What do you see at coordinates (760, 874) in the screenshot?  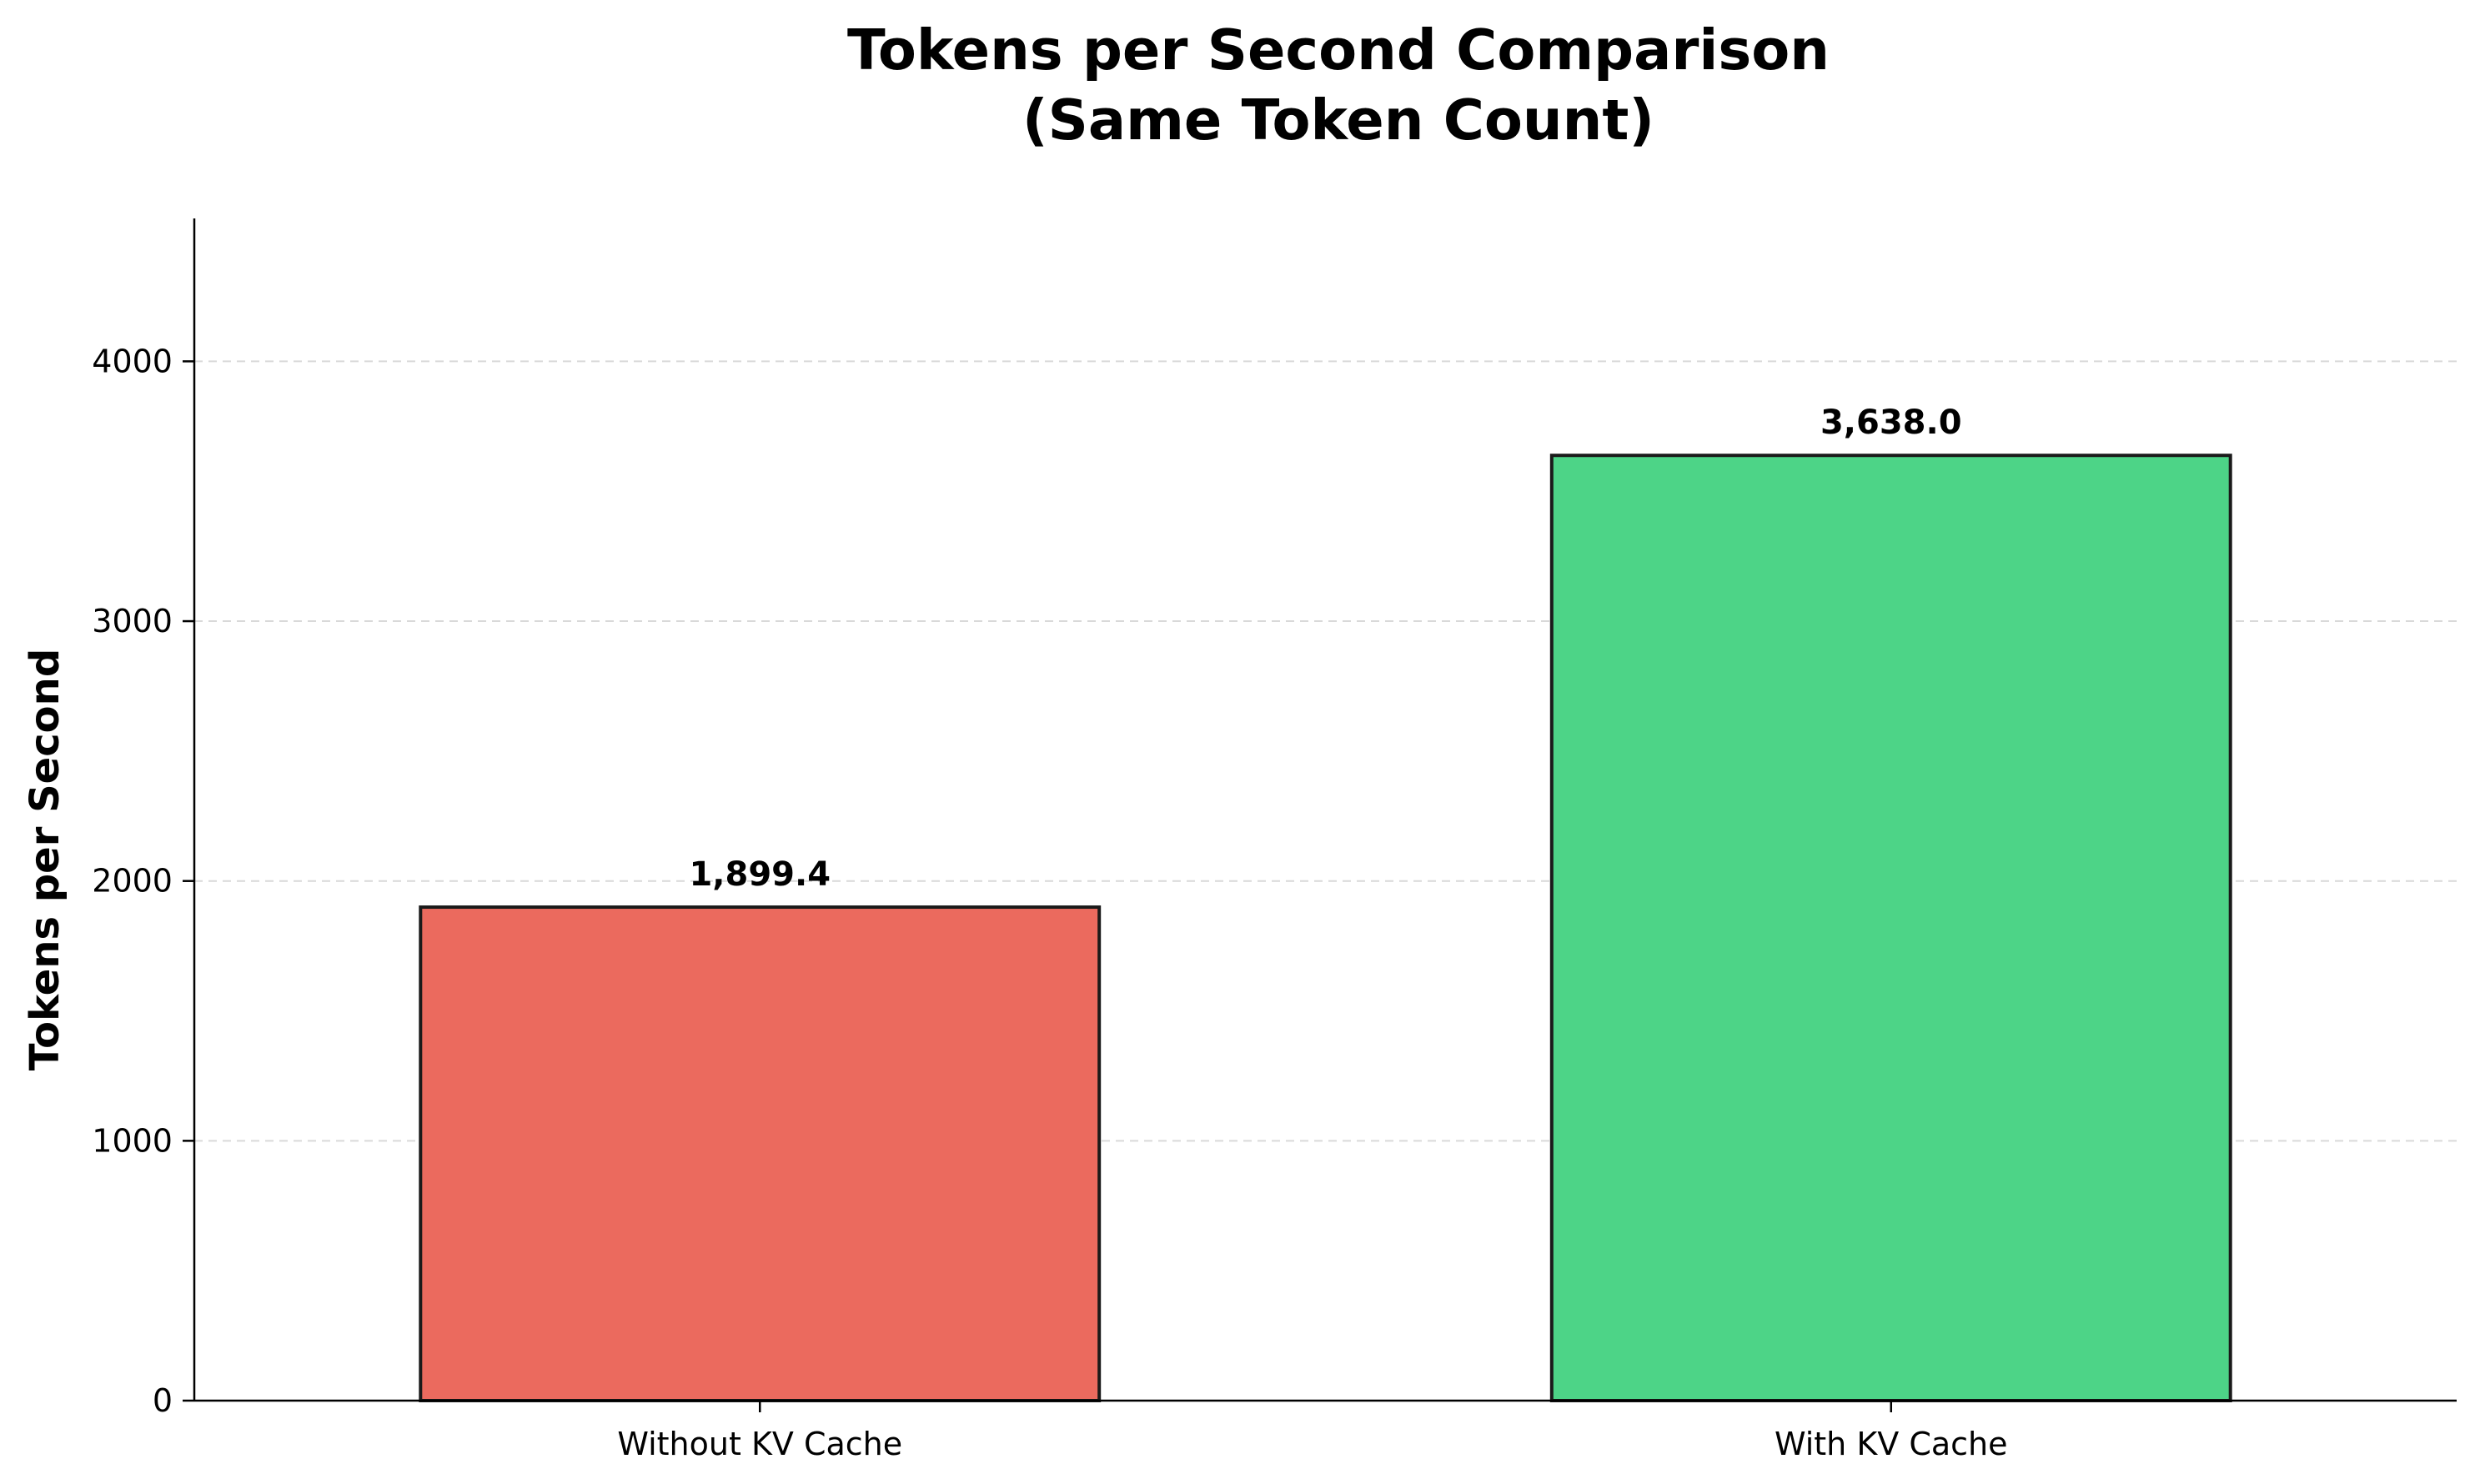 I see `bar-value-label: 1,899.4` at bounding box center [760, 874].